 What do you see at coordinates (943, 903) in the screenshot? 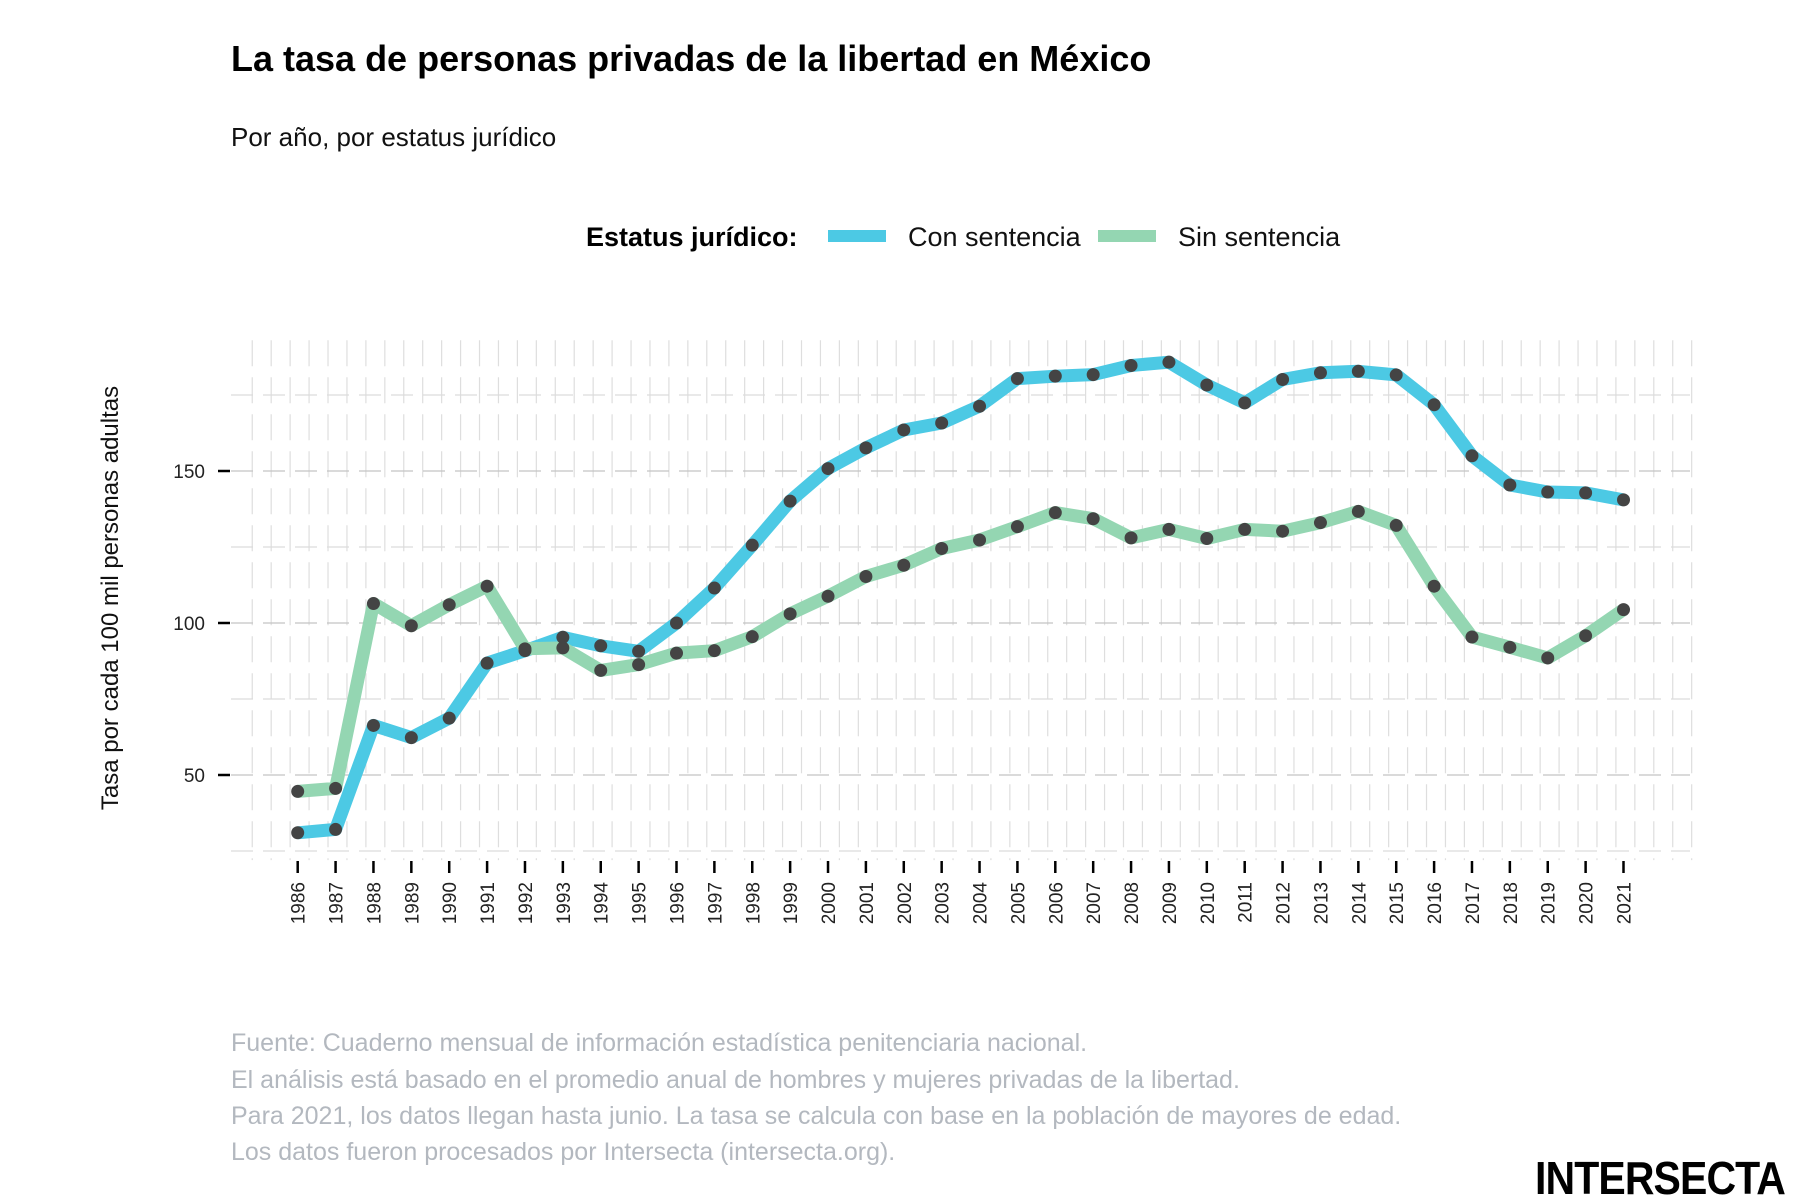
I see `x-tick-label: 2003` at bounding box center [943, 903].